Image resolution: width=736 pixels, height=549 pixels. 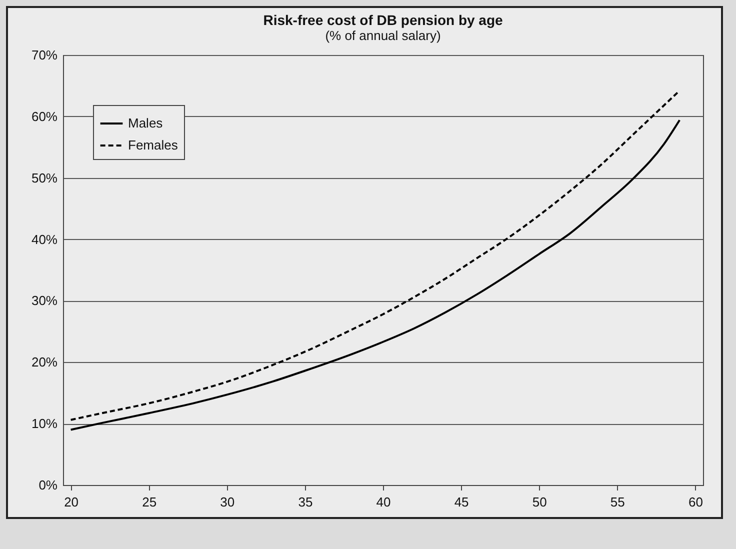 I want to click on x-tick-label: 60, so click(x=695, y=502).